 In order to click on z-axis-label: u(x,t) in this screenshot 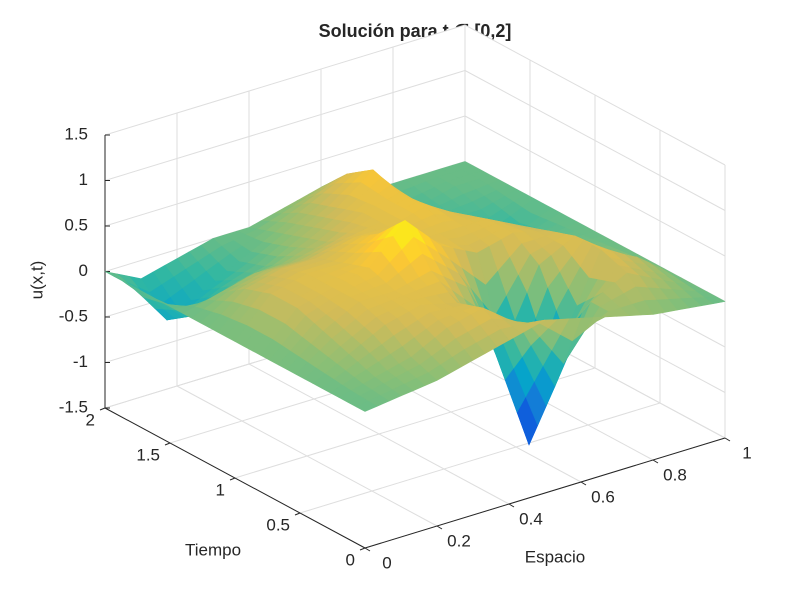, I will do `click(36, 280)`.